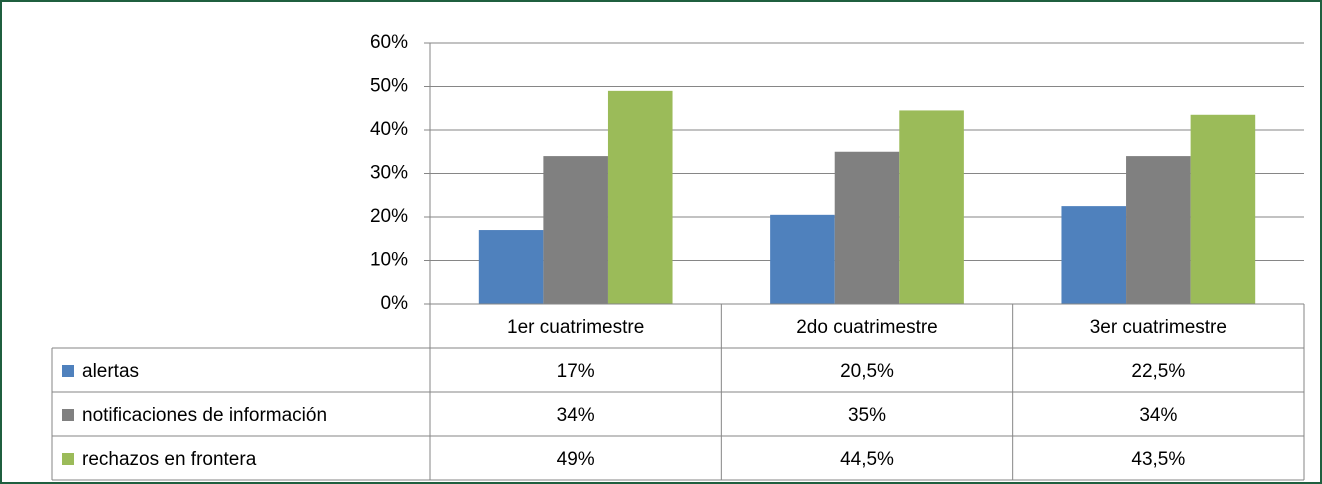  What do you see at coordinates (389, 42) in the screenshot?
I see `y-tick-label: 60%` at bounding box center [389, 42].